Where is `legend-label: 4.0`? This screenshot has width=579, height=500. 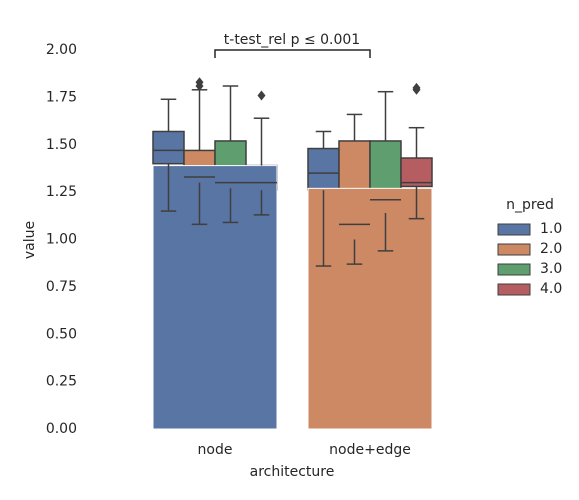
legend-label: 4.0 is located at coordinates (551, 289).